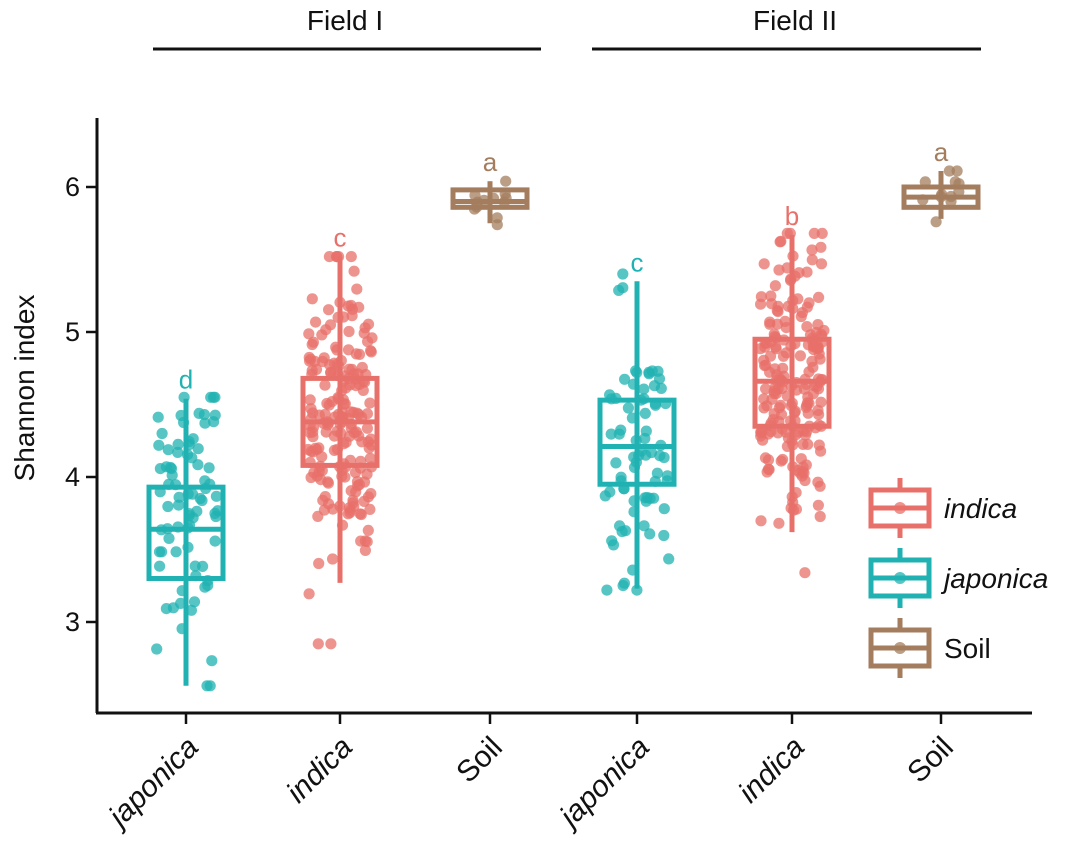  What do you see at coordinates (72, 622) in the screenshot?
I see `y-tick-label: 3` at bounding box center [72, 622].